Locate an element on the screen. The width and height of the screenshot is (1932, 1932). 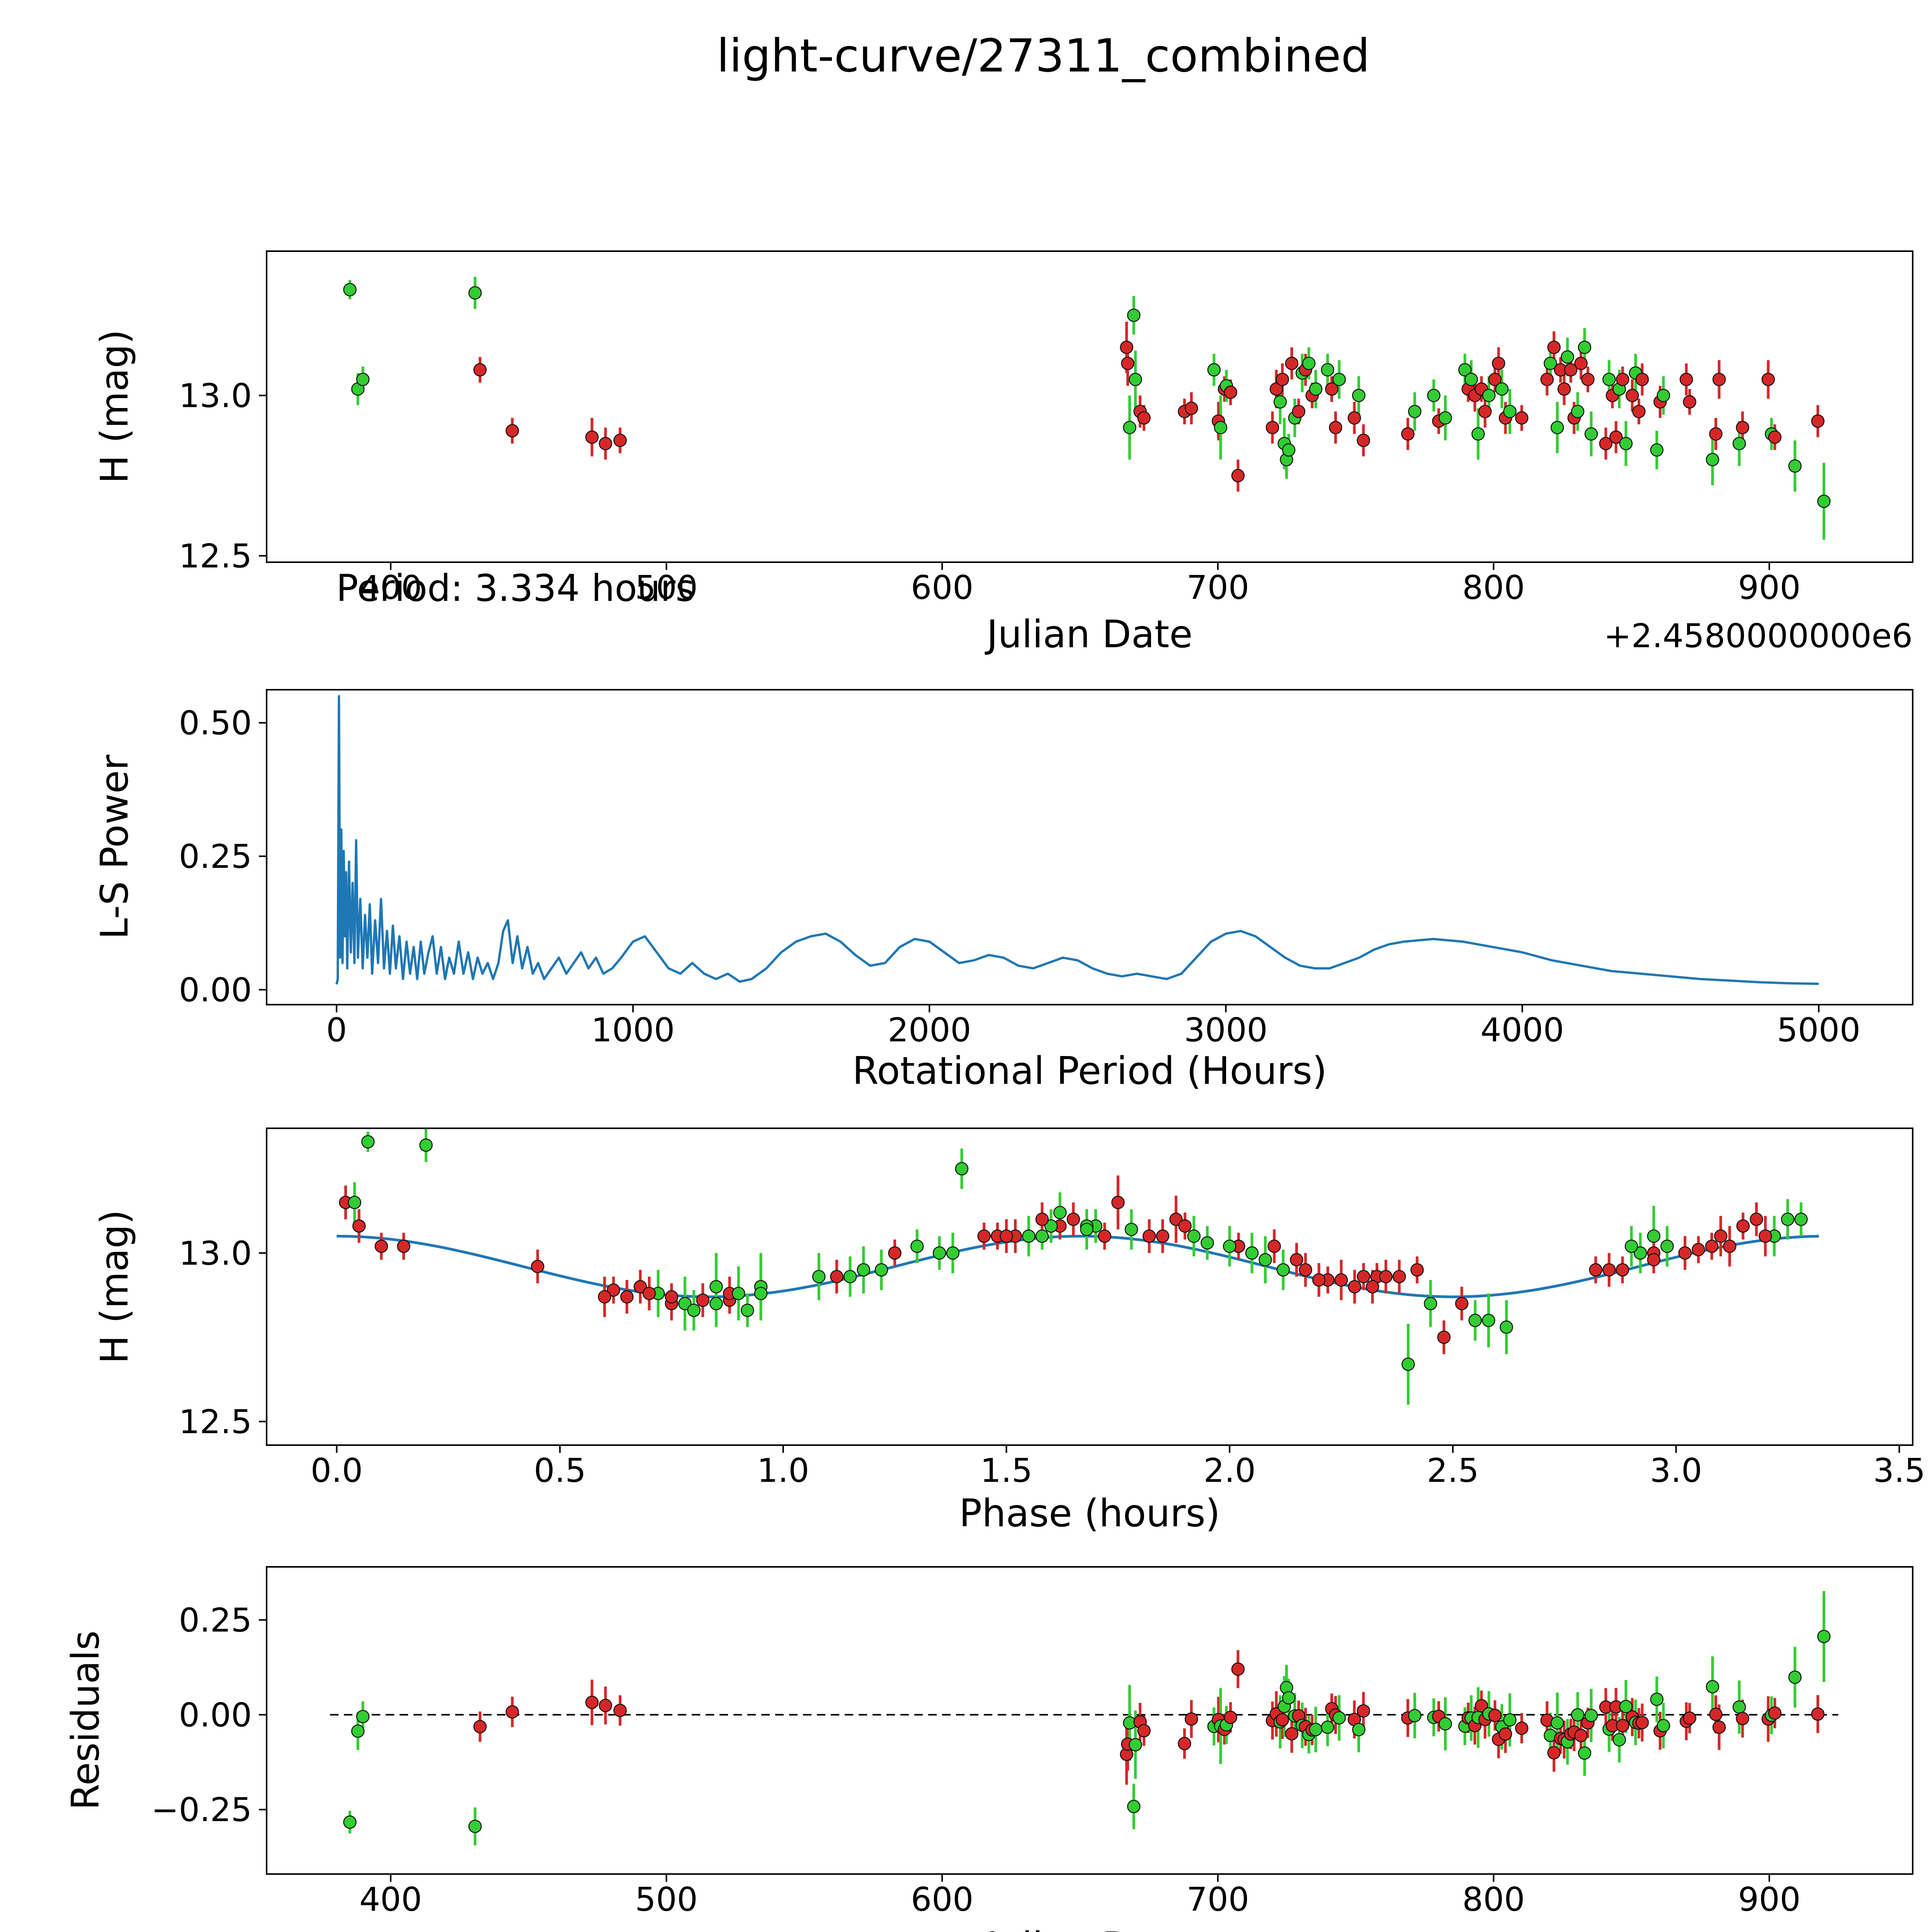
x-tick-label: 400 is located at coordinates (390, 588).